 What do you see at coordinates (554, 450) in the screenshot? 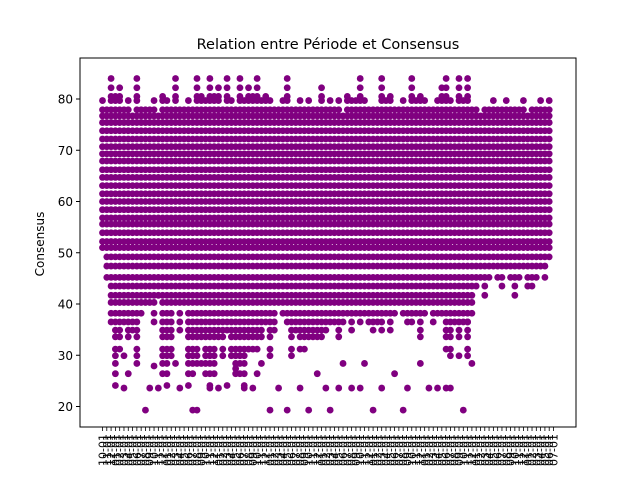
I see `x-tick-label: 07-01` at bounding box center [554, 450].